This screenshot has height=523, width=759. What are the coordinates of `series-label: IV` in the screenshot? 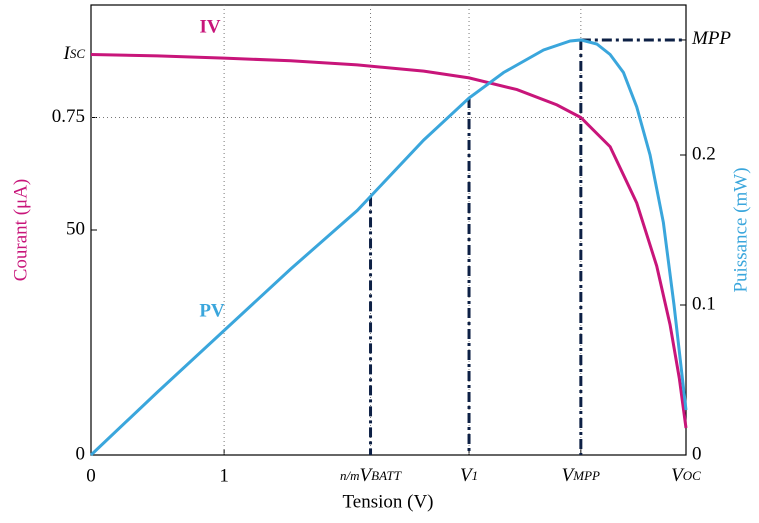 It's located at (209, 26).